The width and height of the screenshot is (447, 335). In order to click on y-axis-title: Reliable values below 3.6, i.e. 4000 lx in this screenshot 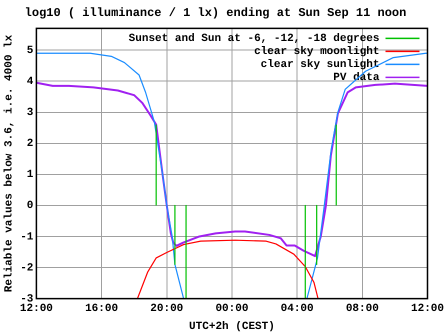, I will do `click(9, 163)`.